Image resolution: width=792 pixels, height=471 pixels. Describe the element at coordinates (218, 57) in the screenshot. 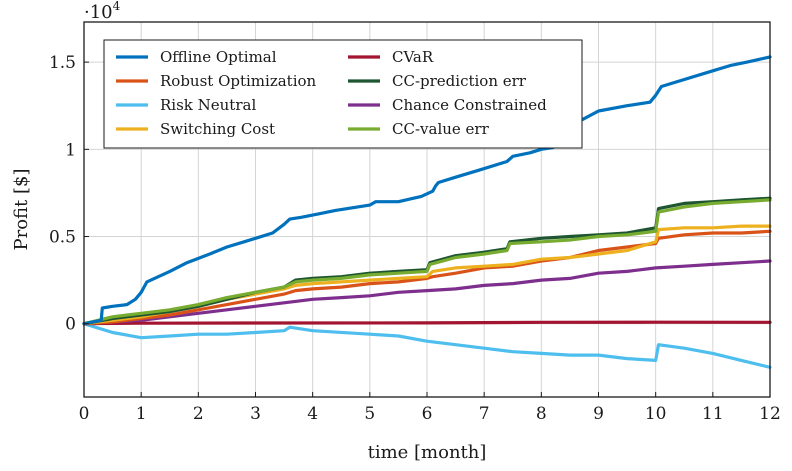

I see `legend-label: Offline Optimal` at that location.